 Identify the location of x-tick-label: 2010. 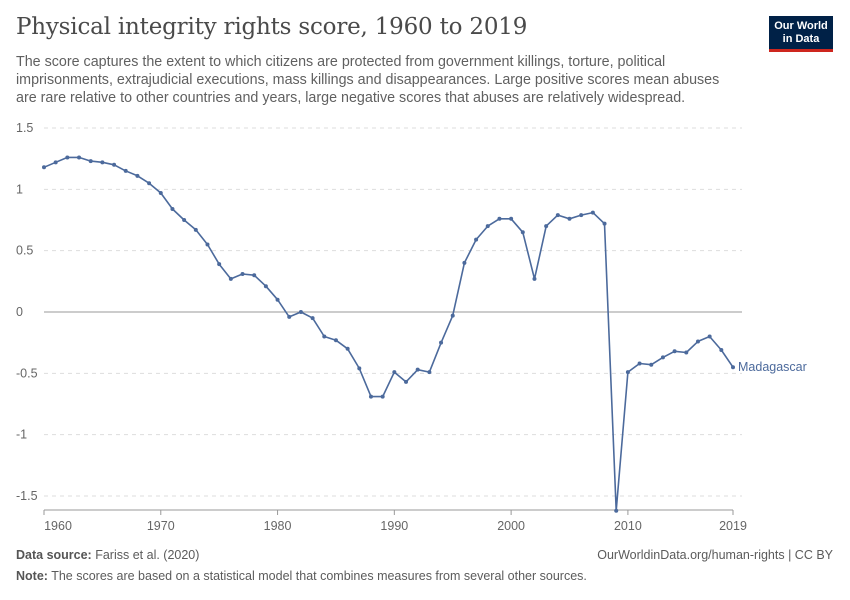
(628, 526).